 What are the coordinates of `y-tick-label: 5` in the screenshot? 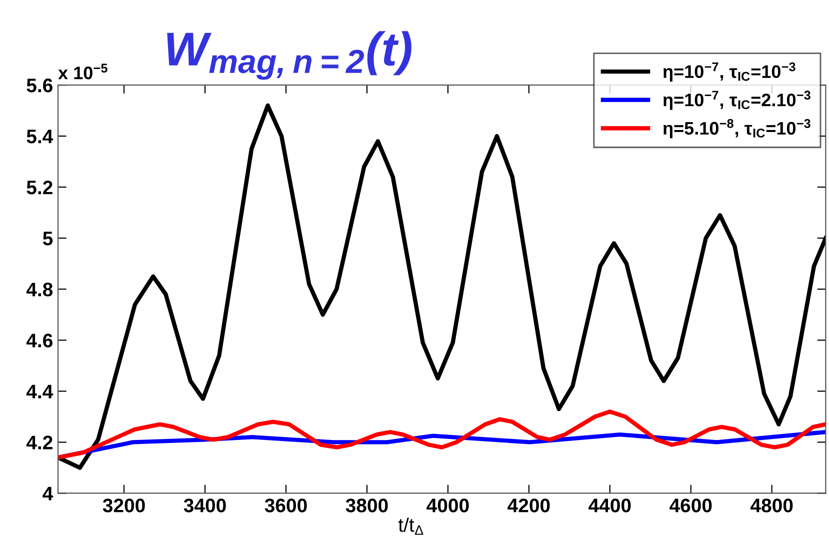 It's located at (47, 239).